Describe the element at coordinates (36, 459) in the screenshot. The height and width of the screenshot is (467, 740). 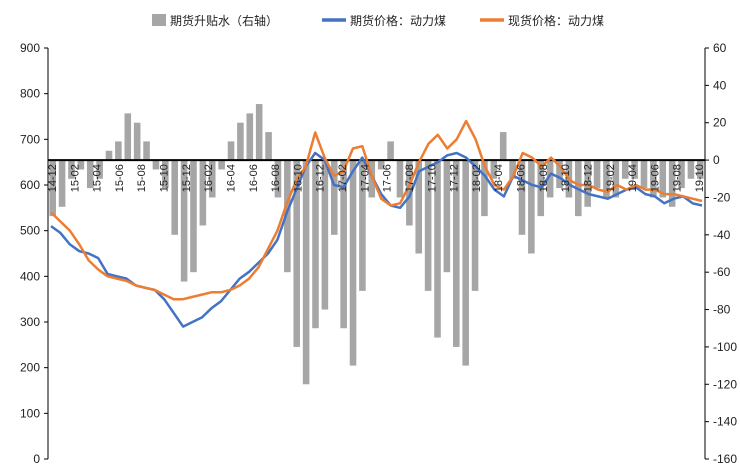
I see `left-tick-label: 0` at that location.